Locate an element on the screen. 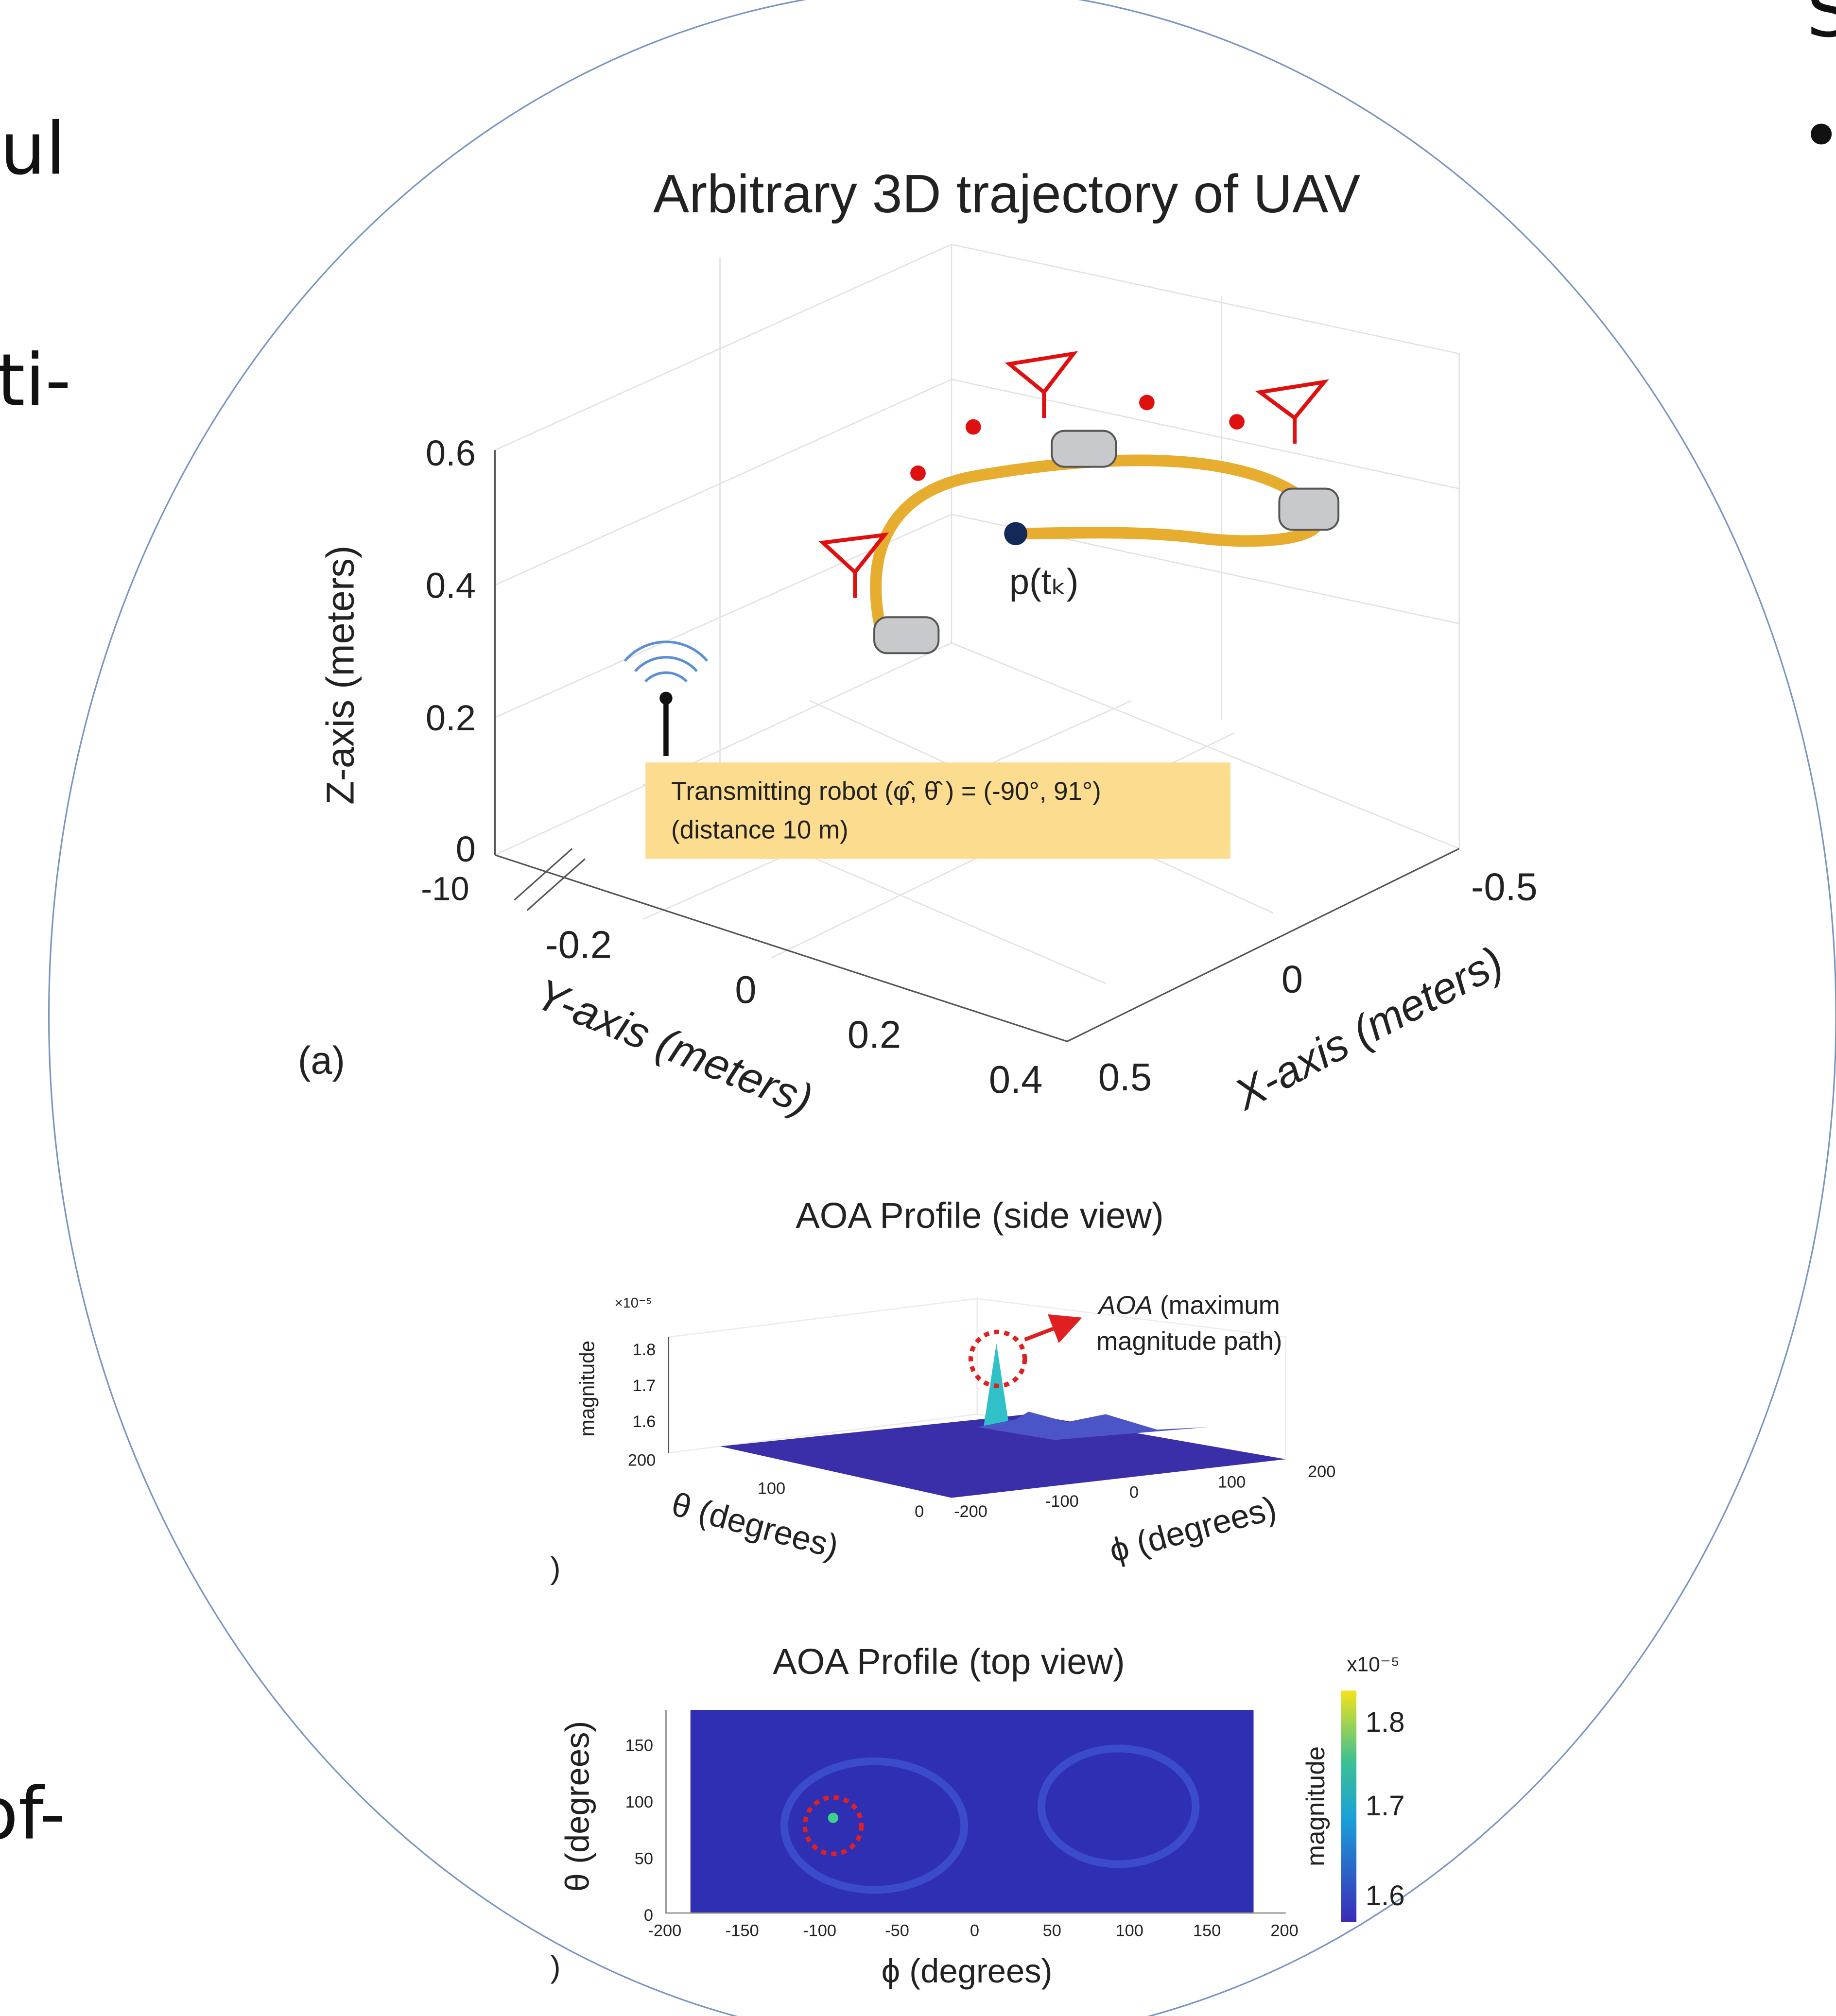 The width and height of the screenshot is (1836, 2016). y-axis-label: θ (degrees) is located at coordinates (577, 1806).